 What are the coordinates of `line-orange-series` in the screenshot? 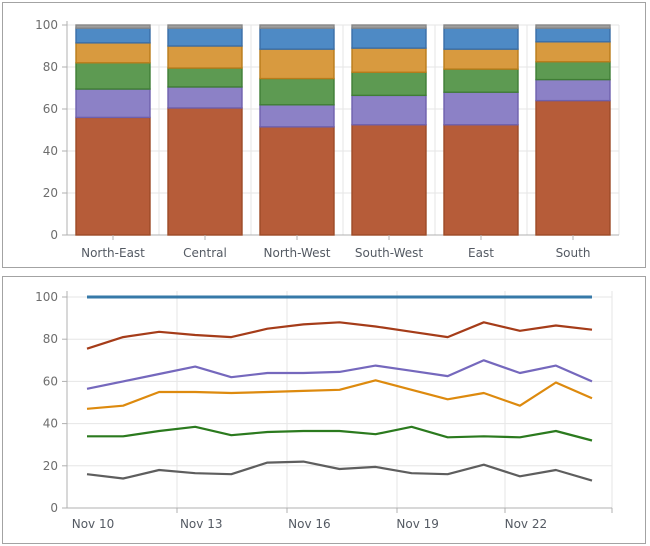 It's located at (339, 394).